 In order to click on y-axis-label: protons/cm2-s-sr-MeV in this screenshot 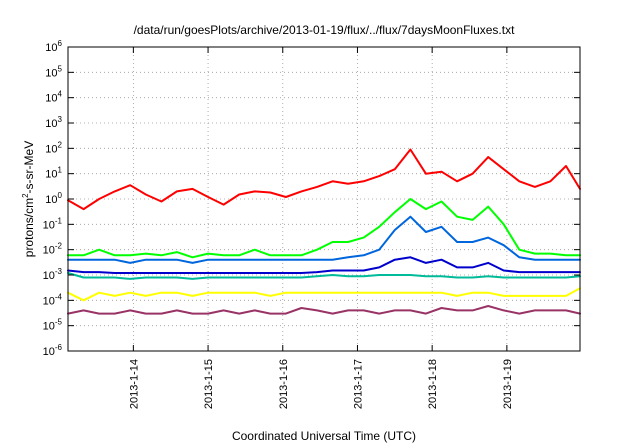, I will do `click(28, 199)`.